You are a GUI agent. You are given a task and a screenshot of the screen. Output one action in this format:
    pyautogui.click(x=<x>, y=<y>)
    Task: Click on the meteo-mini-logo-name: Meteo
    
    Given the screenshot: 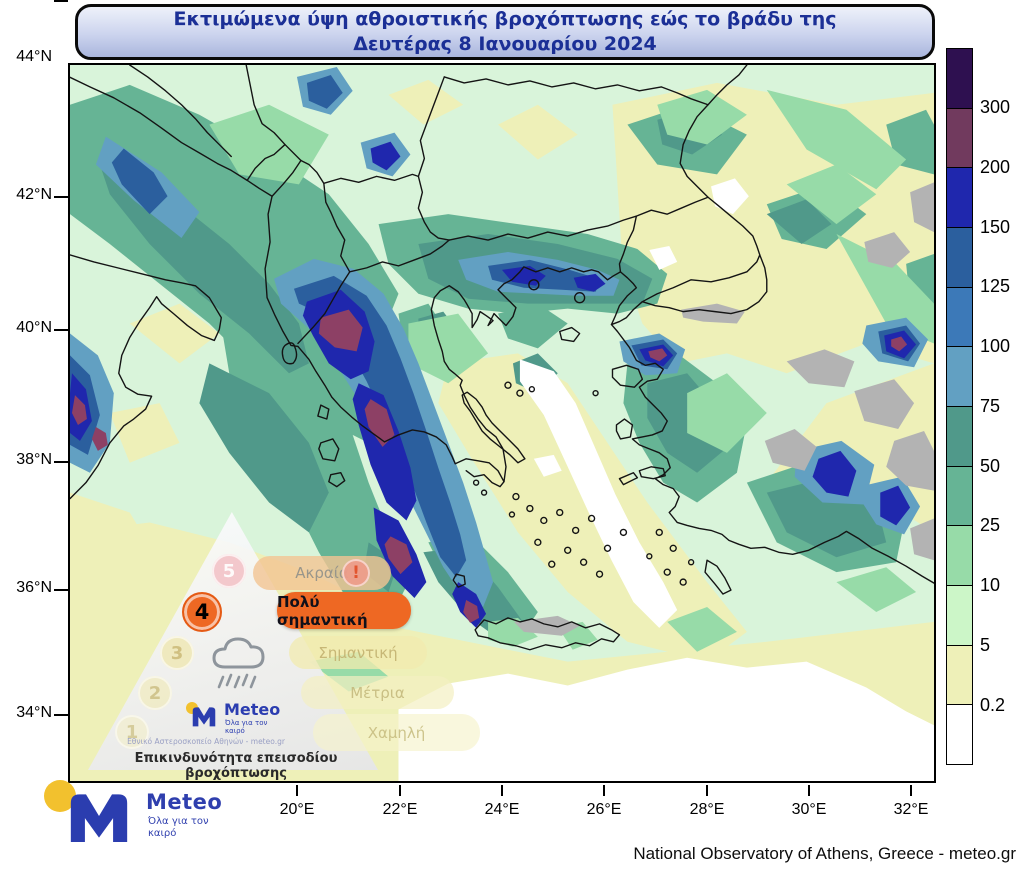 What is the action you would take?
    pyautogui.click(x=252, y=709)
    